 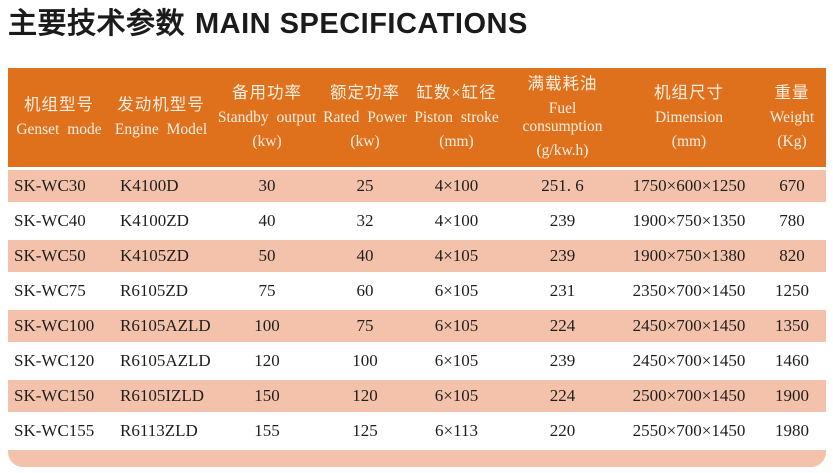 What do you see at coordinates (267, 93) in the screenshot?
I see `column-header-zh-label: 备用功率` at bounding box center [267, 93].